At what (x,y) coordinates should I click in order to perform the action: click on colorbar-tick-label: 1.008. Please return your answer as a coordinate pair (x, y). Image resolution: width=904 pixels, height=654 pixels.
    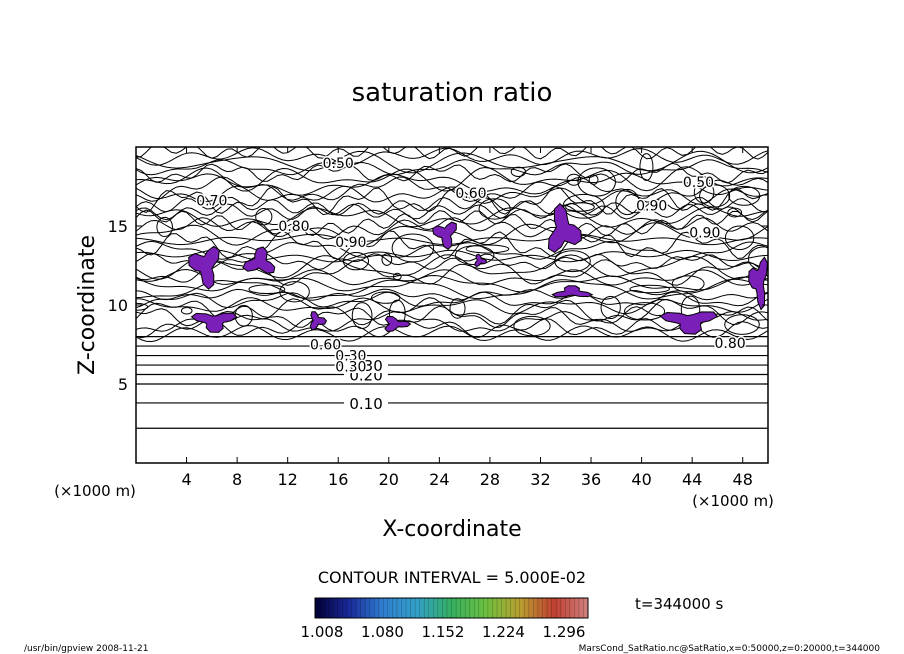
    Looking at the image, I should click on (322, 632).